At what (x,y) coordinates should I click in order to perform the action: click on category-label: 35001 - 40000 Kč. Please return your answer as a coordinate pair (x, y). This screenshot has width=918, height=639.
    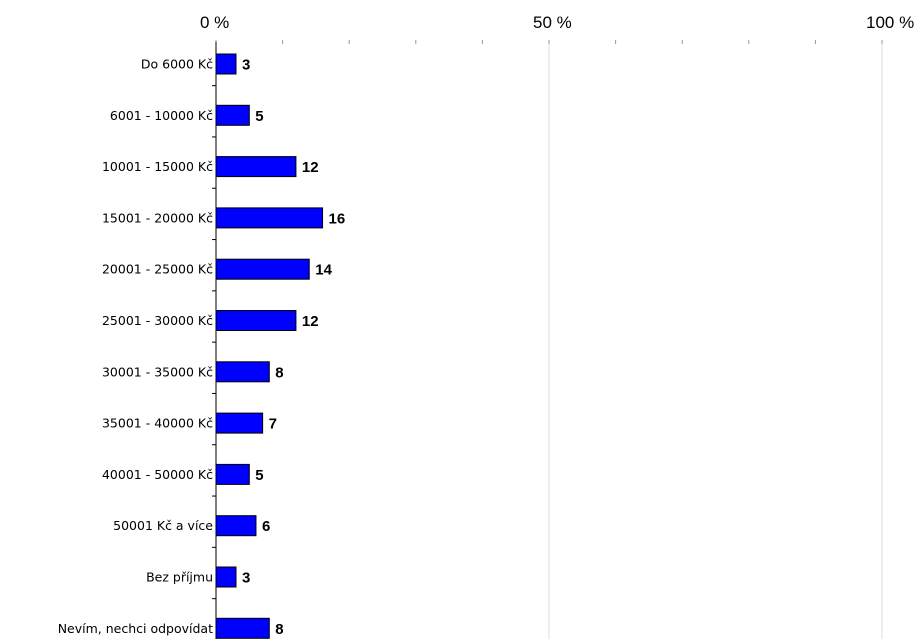
    Looking at the image, I should click on (157, 423).